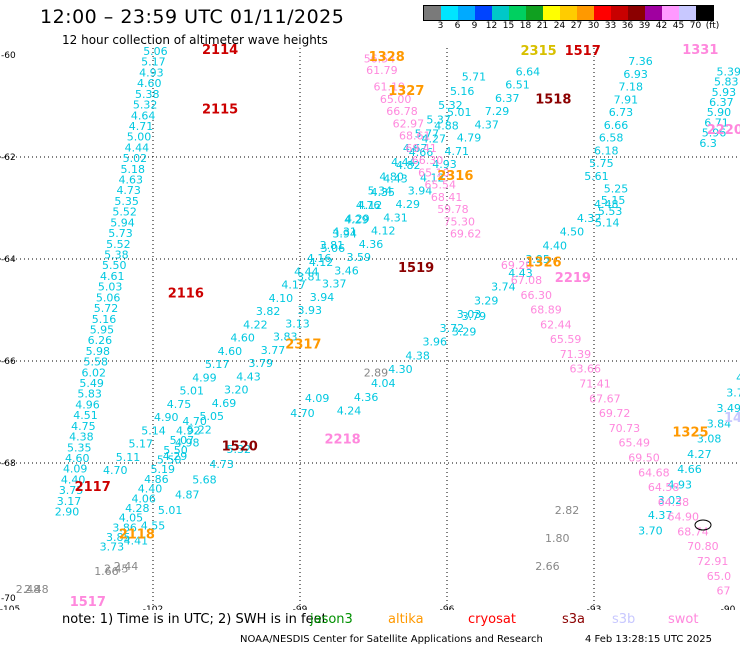  What do you see at coordinates (457, 26) in the screenshot?
I see `colorbar-label: 6` at bounding box center [457, 26].